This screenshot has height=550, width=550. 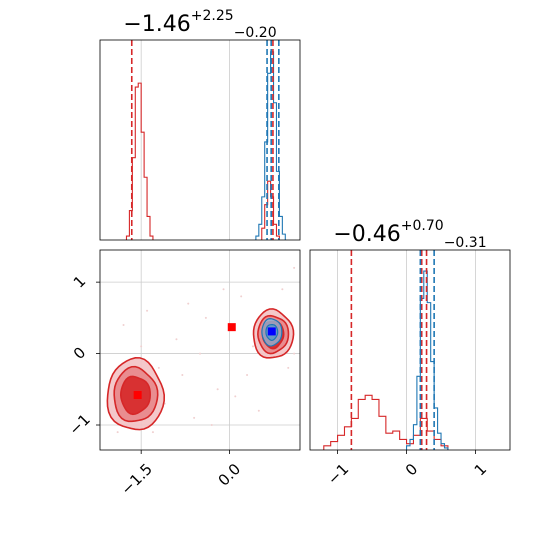 What do you see at coordinates (156, 24) in the screenshot?
I see `title-median: −1.46` at bounding box center [156, 24].